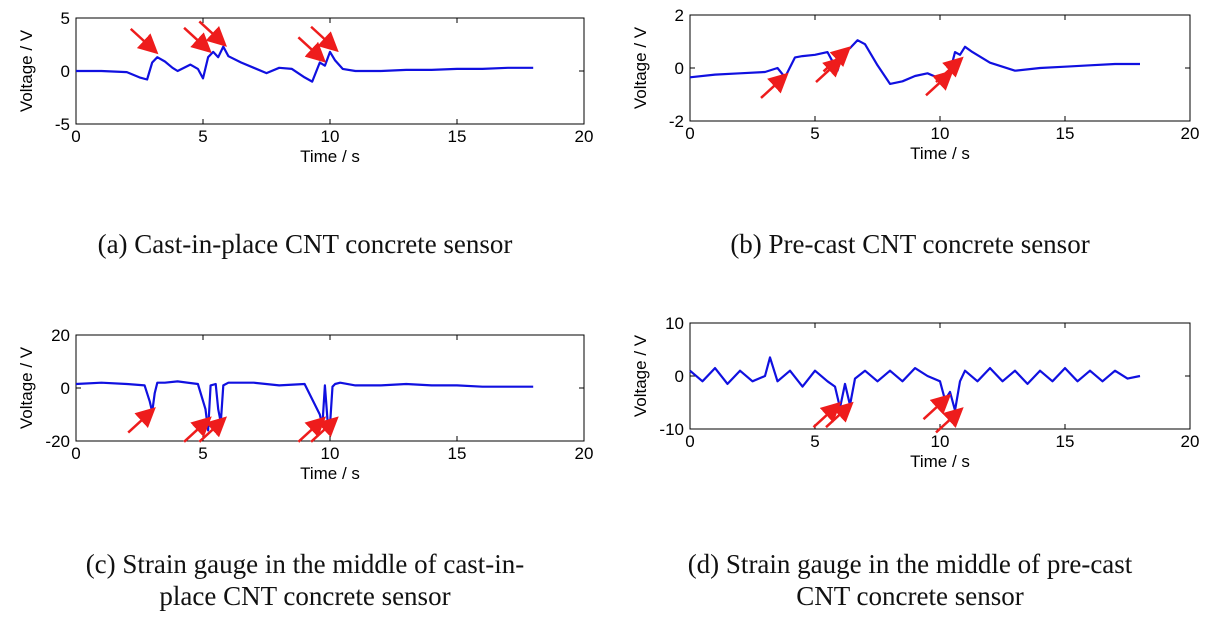  I want to click on x-tick-label-c: 15, so click(457, 453).